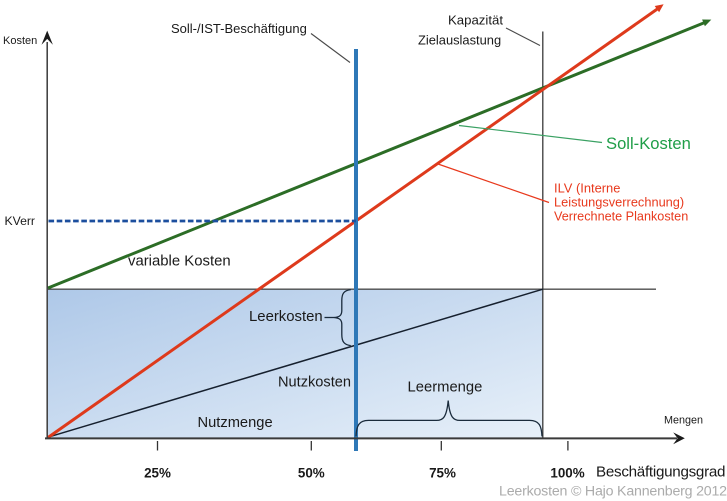  Describe the element at coordinates (235, 423) in the screenshot. I see `svg-text: Nutzmenge` at that location.